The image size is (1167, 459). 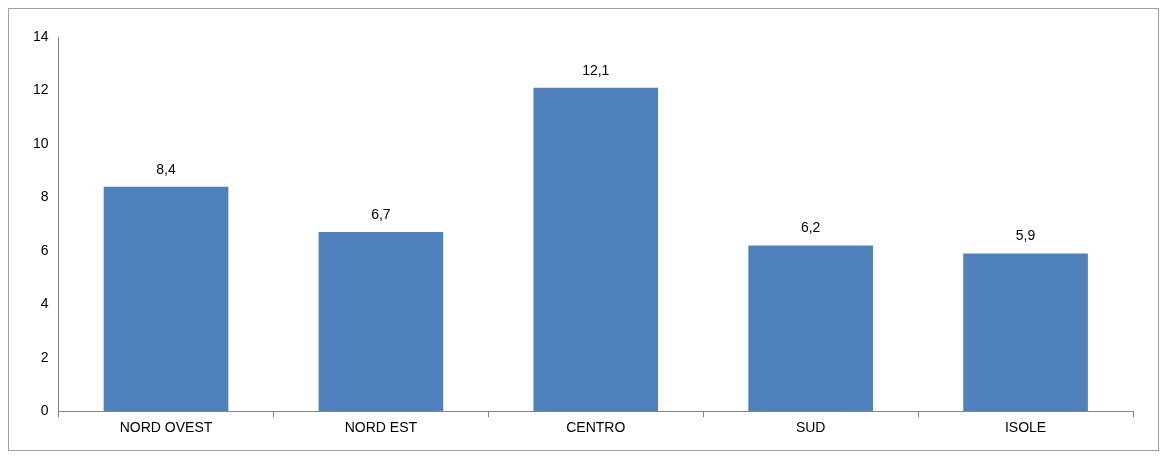 I want to click on x-tick-label: NORD EST, so click(x=381, y=427).